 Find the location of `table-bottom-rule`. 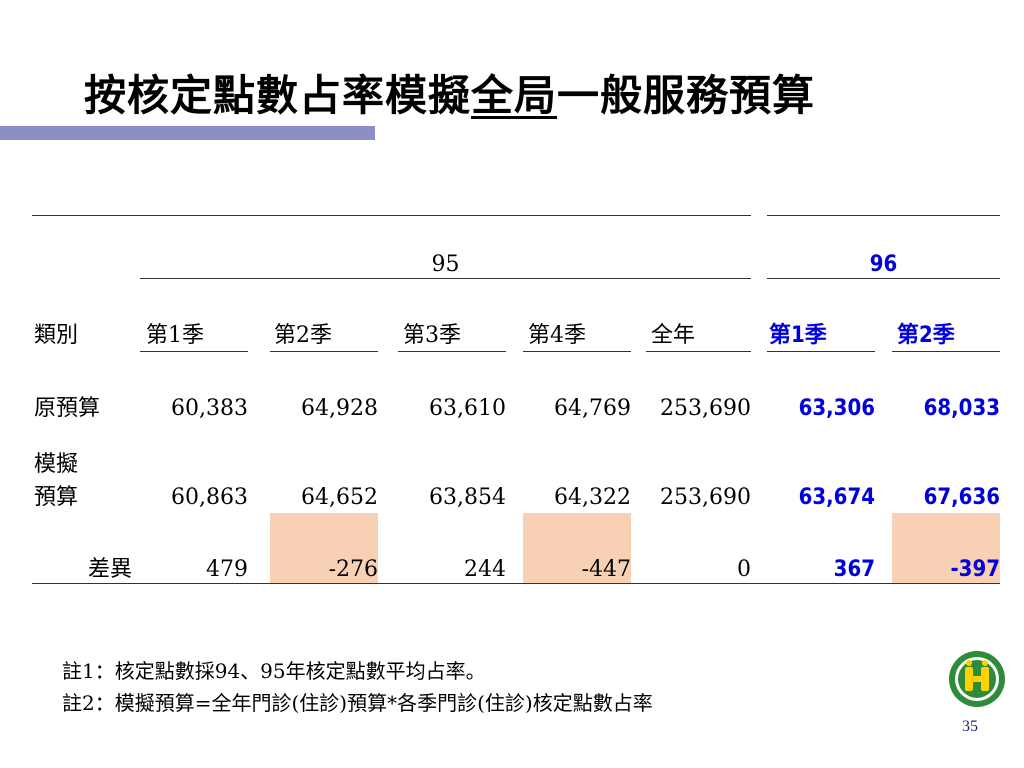

table-bottom-rule is located at coordinates (516, 583).